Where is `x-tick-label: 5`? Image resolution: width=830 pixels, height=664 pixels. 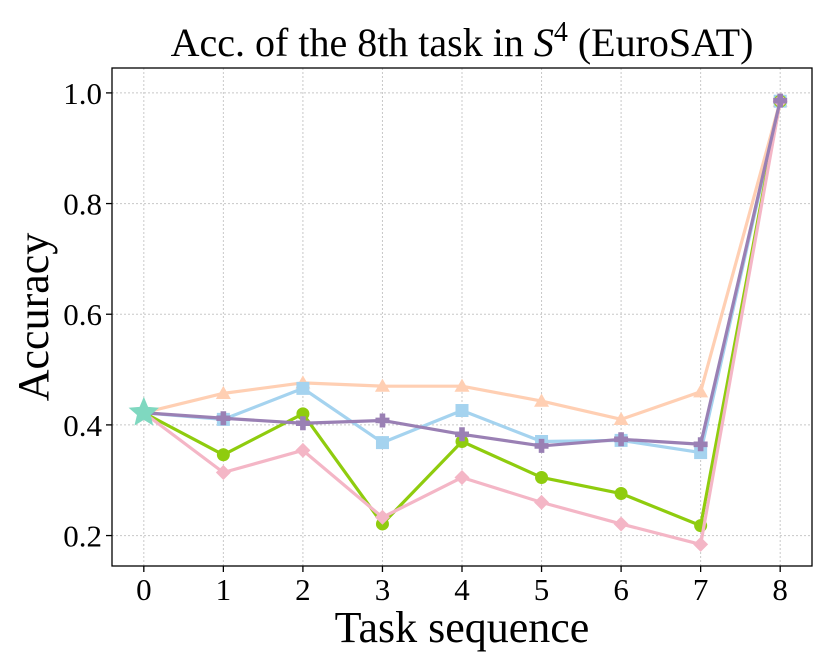
x-tick-label: 5 is located at coordinates (542, 589).